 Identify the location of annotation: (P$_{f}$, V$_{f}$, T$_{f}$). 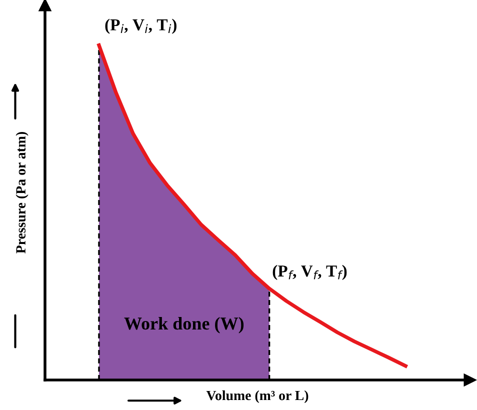
(309, 272).